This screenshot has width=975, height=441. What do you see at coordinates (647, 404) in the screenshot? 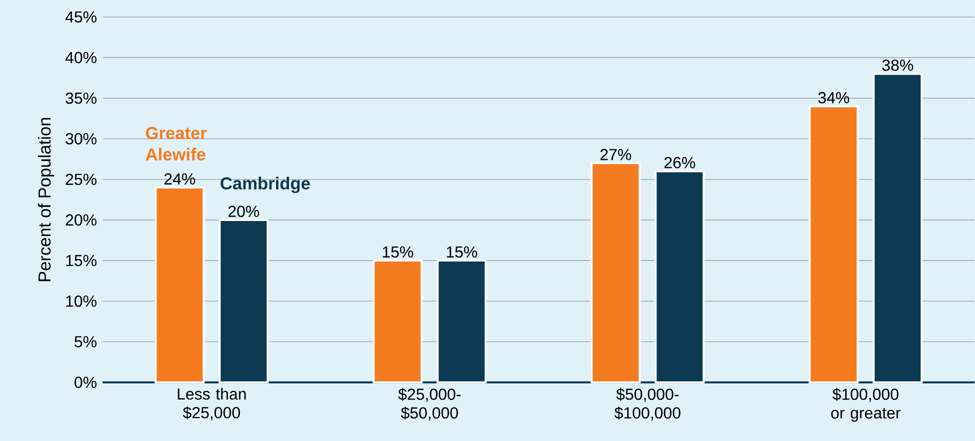
I see `x-tick-label: $50,000-$100,000` at bounding box center [647, 404].